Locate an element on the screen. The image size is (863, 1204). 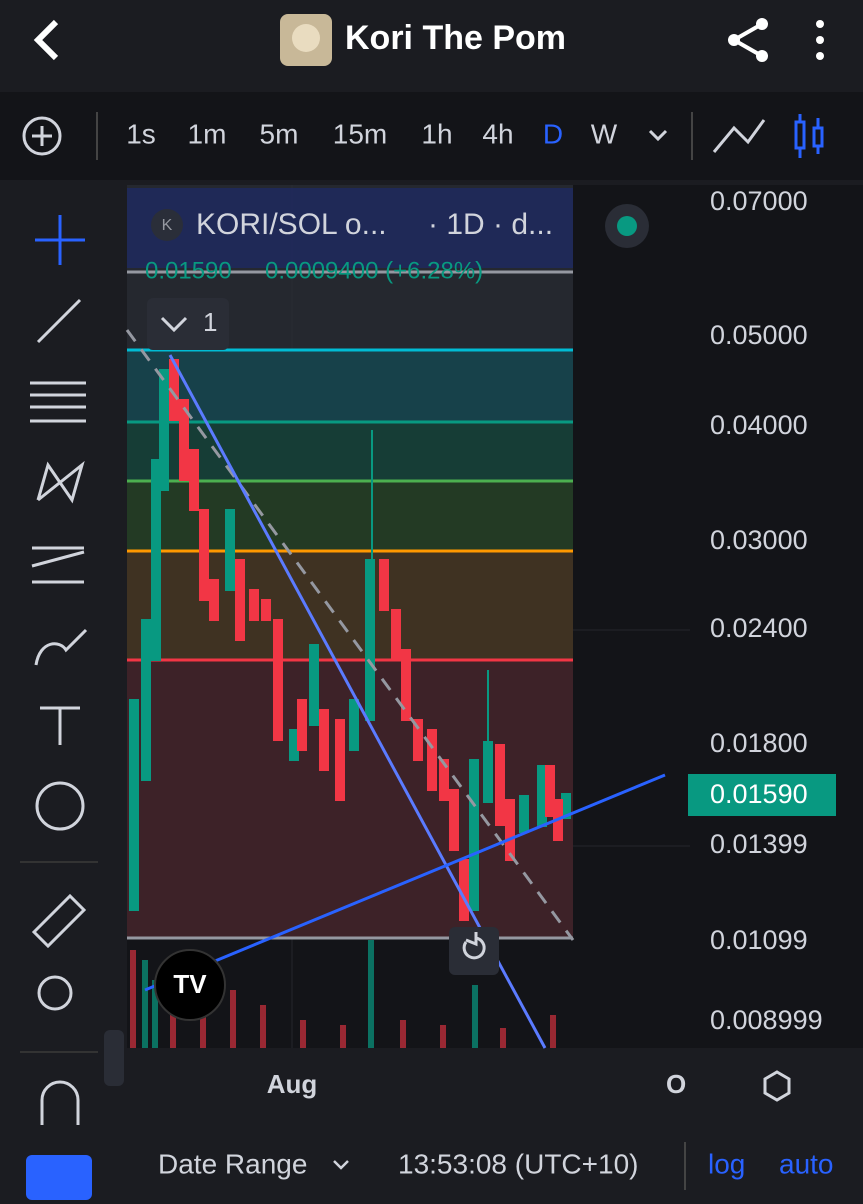
line-chart-button is located at coordinates (739, 136).